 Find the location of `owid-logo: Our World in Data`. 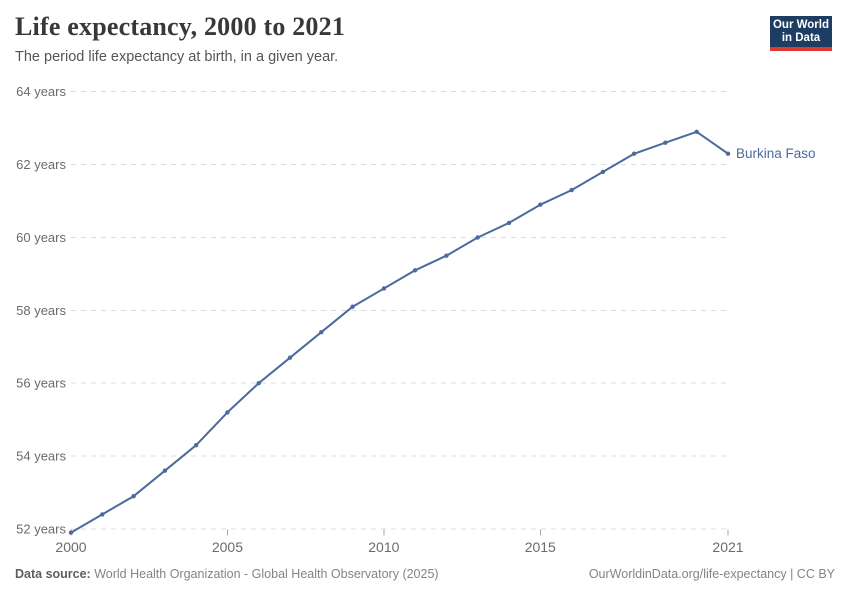

owid-logo: Our World in Data is located at coordinates (801, 33).